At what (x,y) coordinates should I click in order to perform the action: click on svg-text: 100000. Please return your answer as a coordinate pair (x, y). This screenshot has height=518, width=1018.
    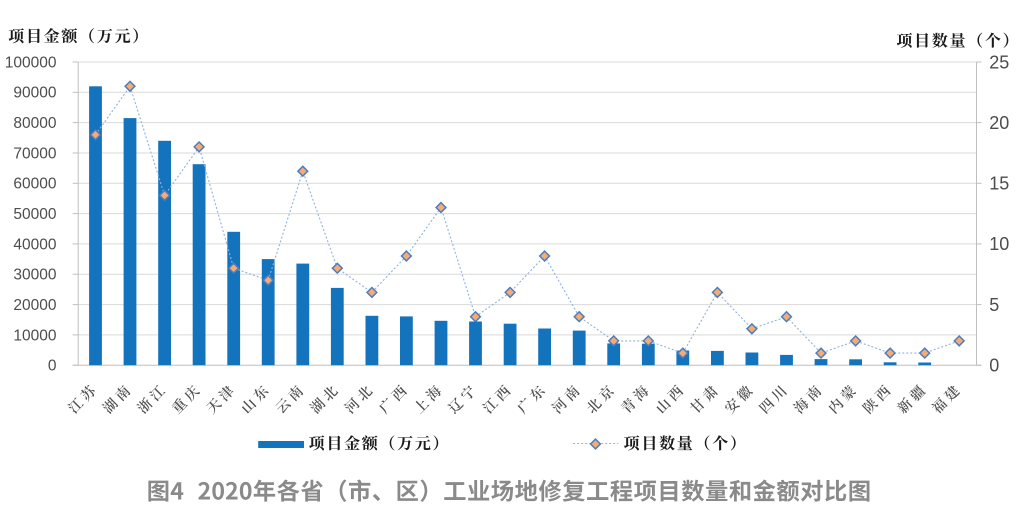
    Looking at the image, I should click on (31, 62).